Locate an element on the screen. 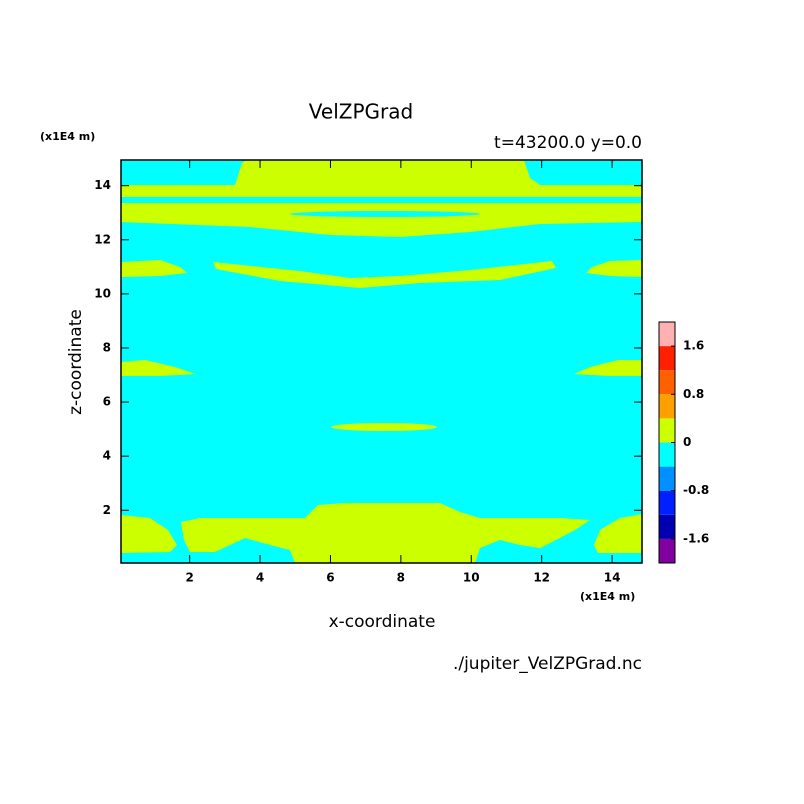 The image size is (804, 804). y-tick-label: 8 is located at coordinates (107, 347).